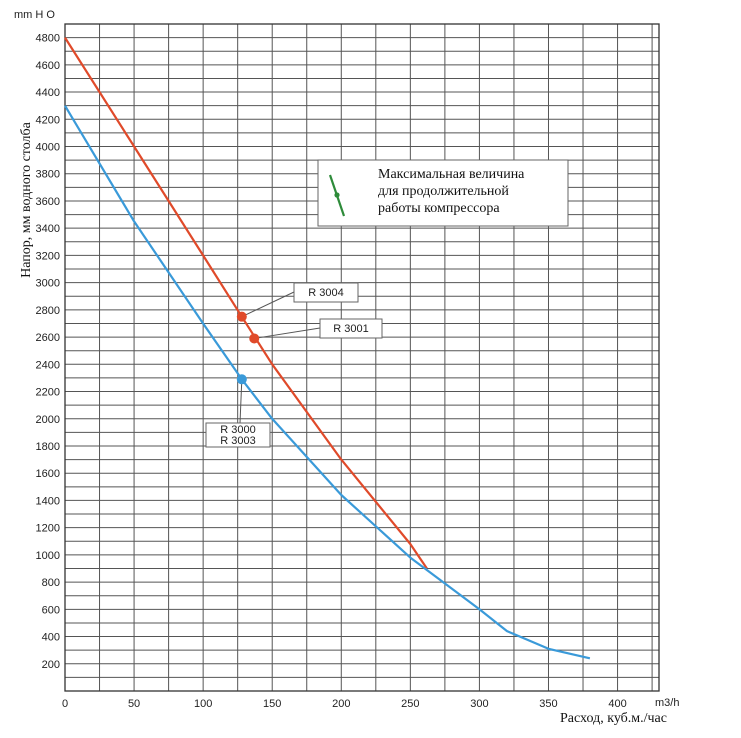 The image size is (741, 738). What do you see at coordinates (479, 704) in the screenshot?
I see `x-tick-label: 300` at bounding box center [479, 704].